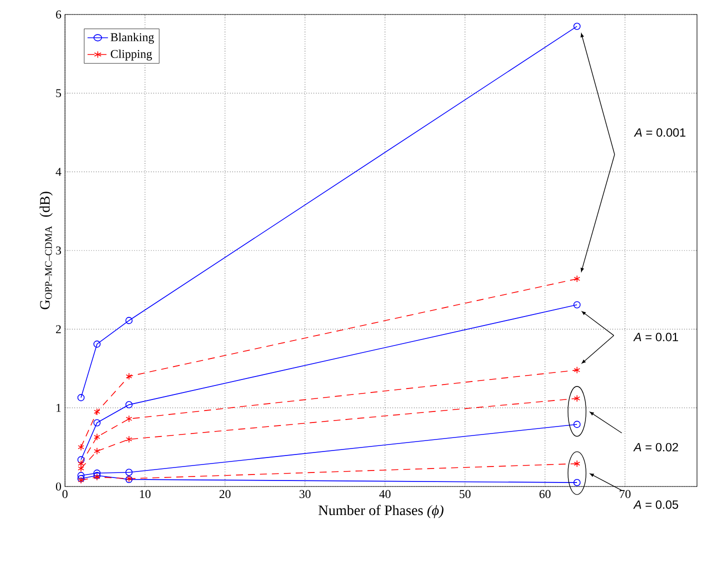  I want to click on y-tick-label: 2, so click(58, 329).